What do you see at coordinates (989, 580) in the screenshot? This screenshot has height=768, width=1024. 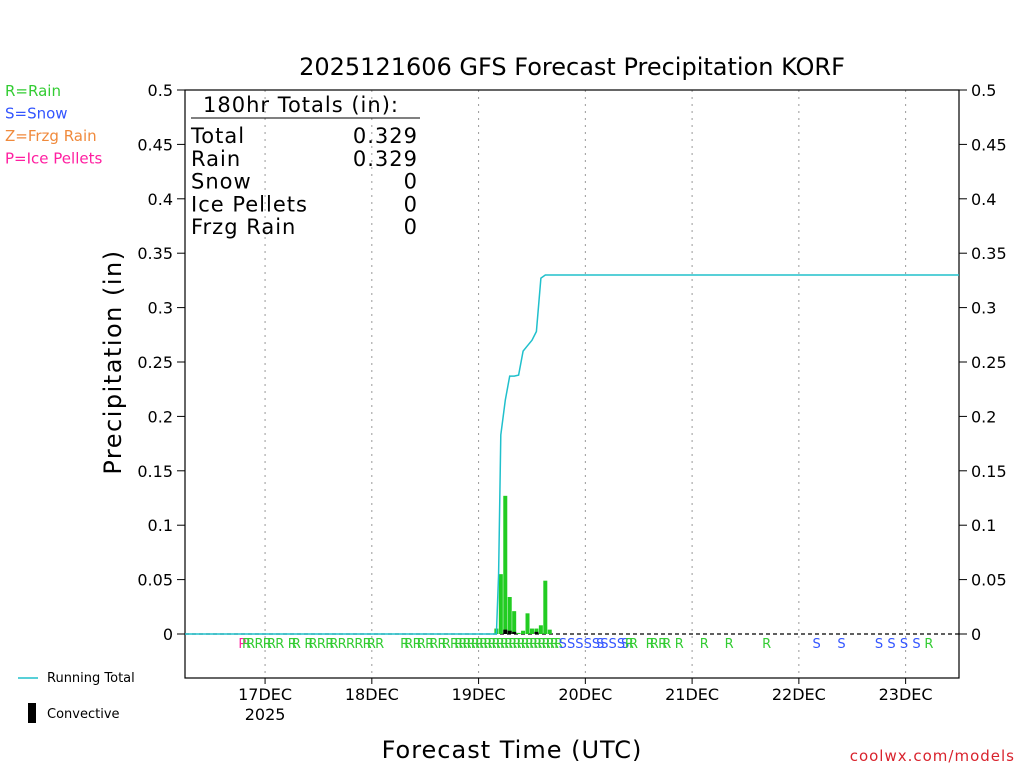 I see `y-tick-label-right: 0.05` at bounding box center [989, 580].